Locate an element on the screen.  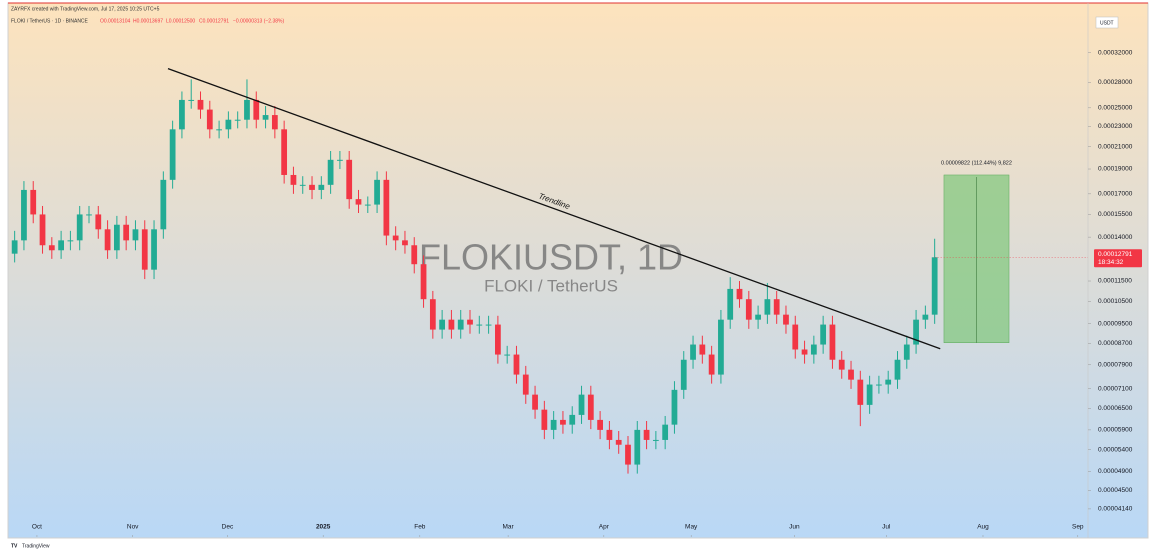
x-tick-label: Jul is located at coordinates (886, 527).